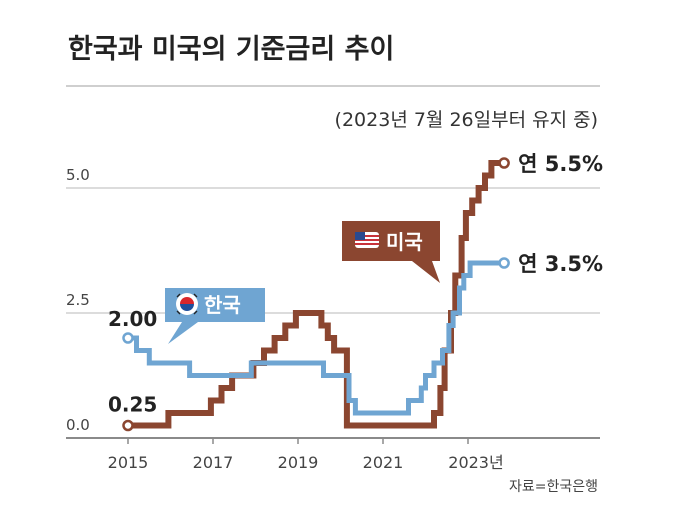  I want to click on korea-start-marker, so click(128, 338).